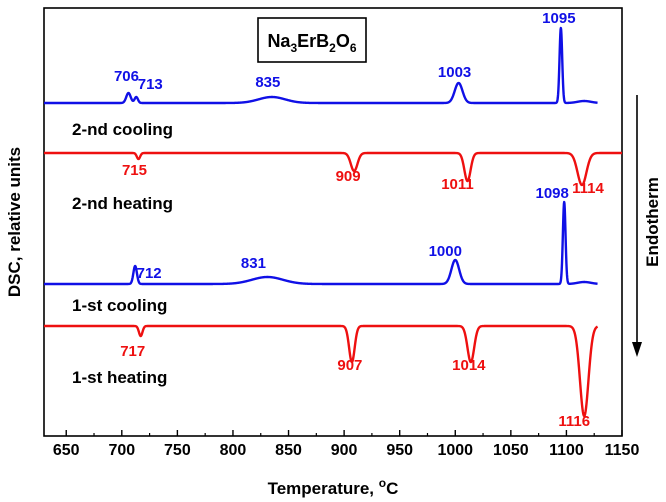 This screenshot has width=666, height=502. Describe the element at coordinates (457, 184) in the screenshot. I see `peak-label-1011: 1011` at that location.